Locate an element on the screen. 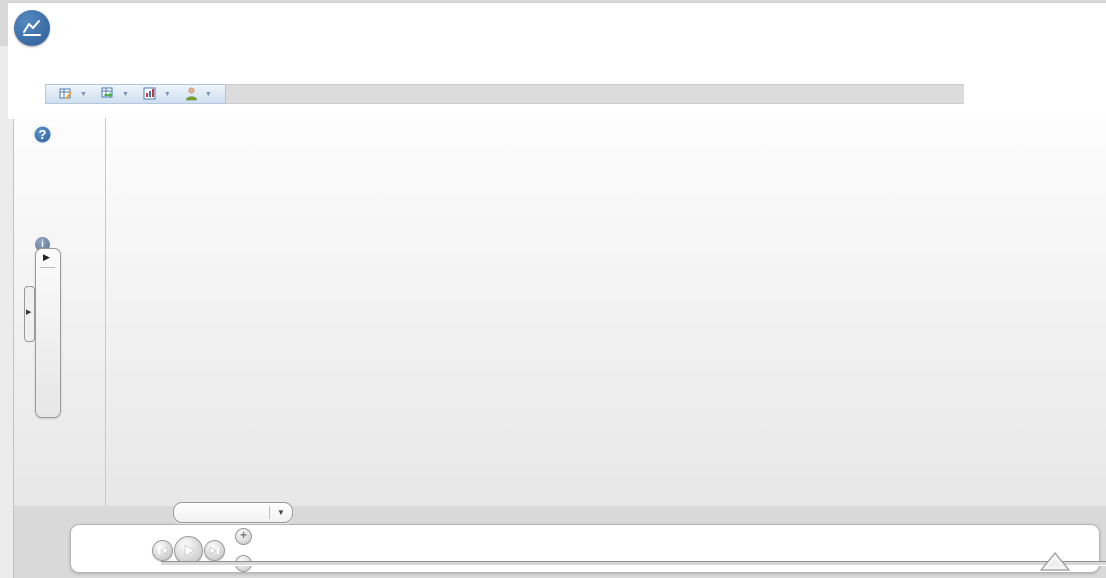  app-header is located at coordinates (37, 28).